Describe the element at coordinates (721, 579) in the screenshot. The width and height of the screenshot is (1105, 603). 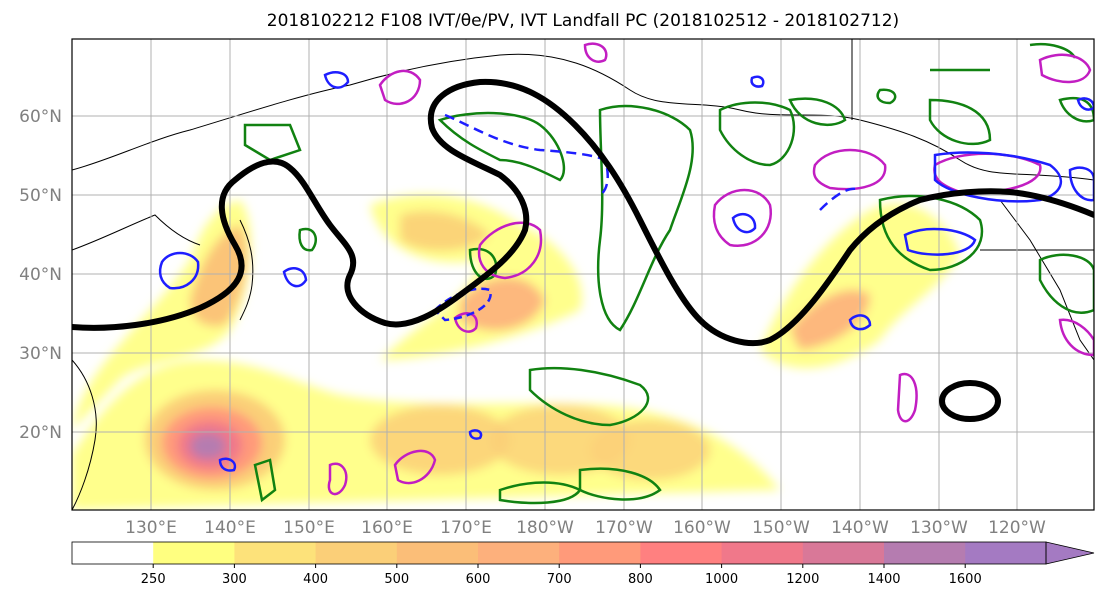
I see `colorbar-tick-label: 1000` at that location.